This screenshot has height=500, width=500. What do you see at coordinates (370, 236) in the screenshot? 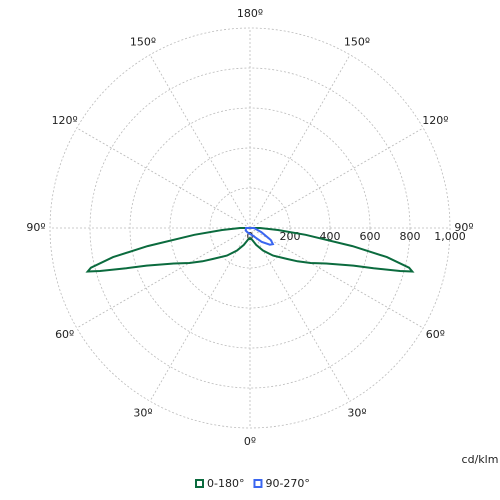
I see `r-tick-label: 600` at bounding box center [370, 236].